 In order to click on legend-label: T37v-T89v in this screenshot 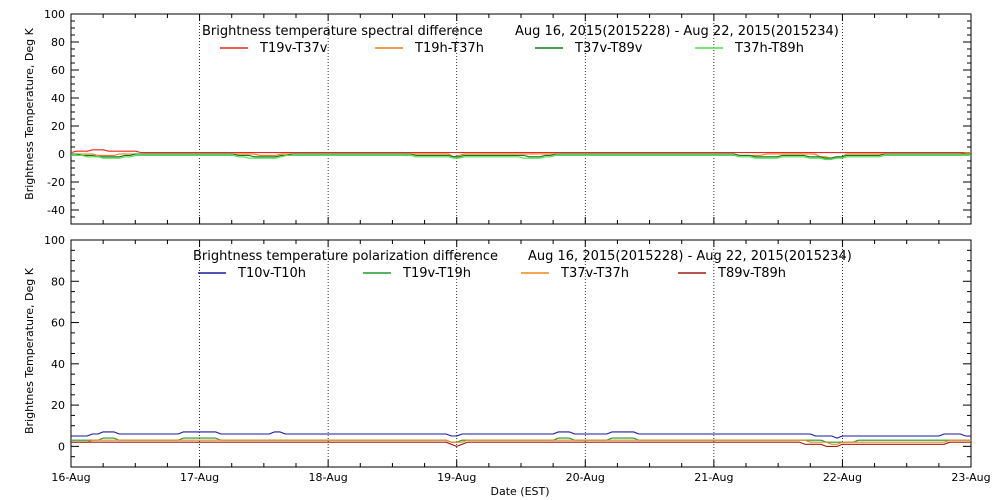, I will do `click(608, 48)`.